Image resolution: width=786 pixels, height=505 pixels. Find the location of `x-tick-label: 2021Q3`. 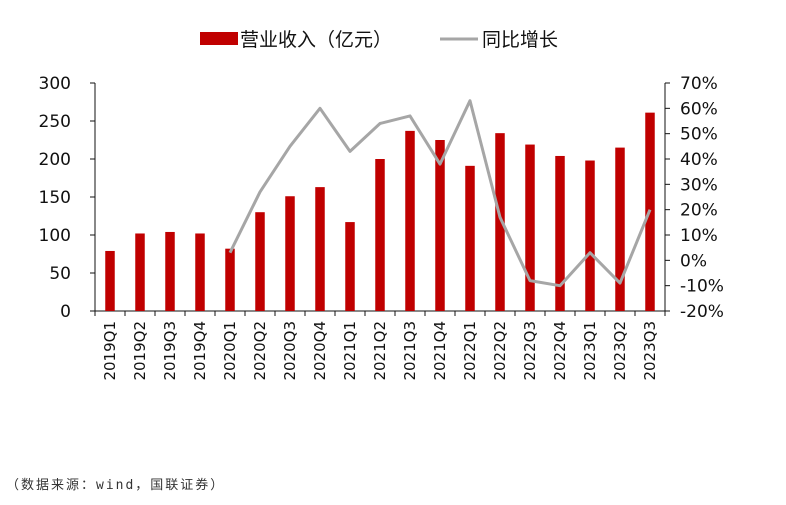

x-tick-label: 2021Q3 is located at coordinates (410, 351).